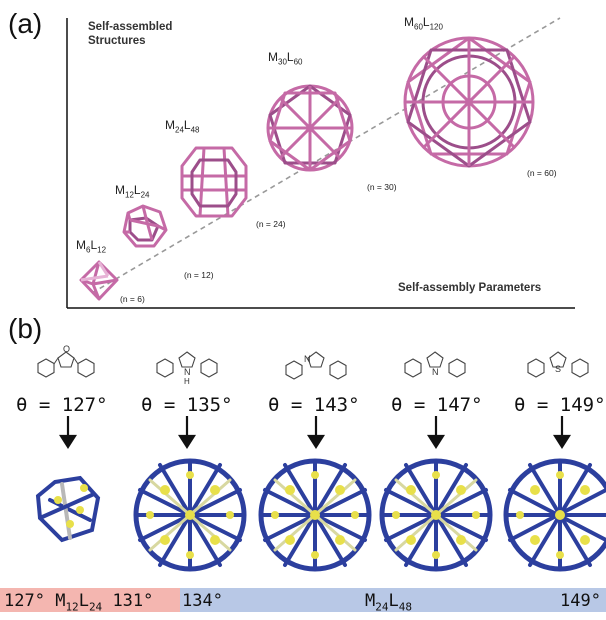 This screenshot has height=620, width=606. What do you see at coordinates (469, 102) in the screenshot?
I see `cage-m60l120` at bounding box center [469, 102].